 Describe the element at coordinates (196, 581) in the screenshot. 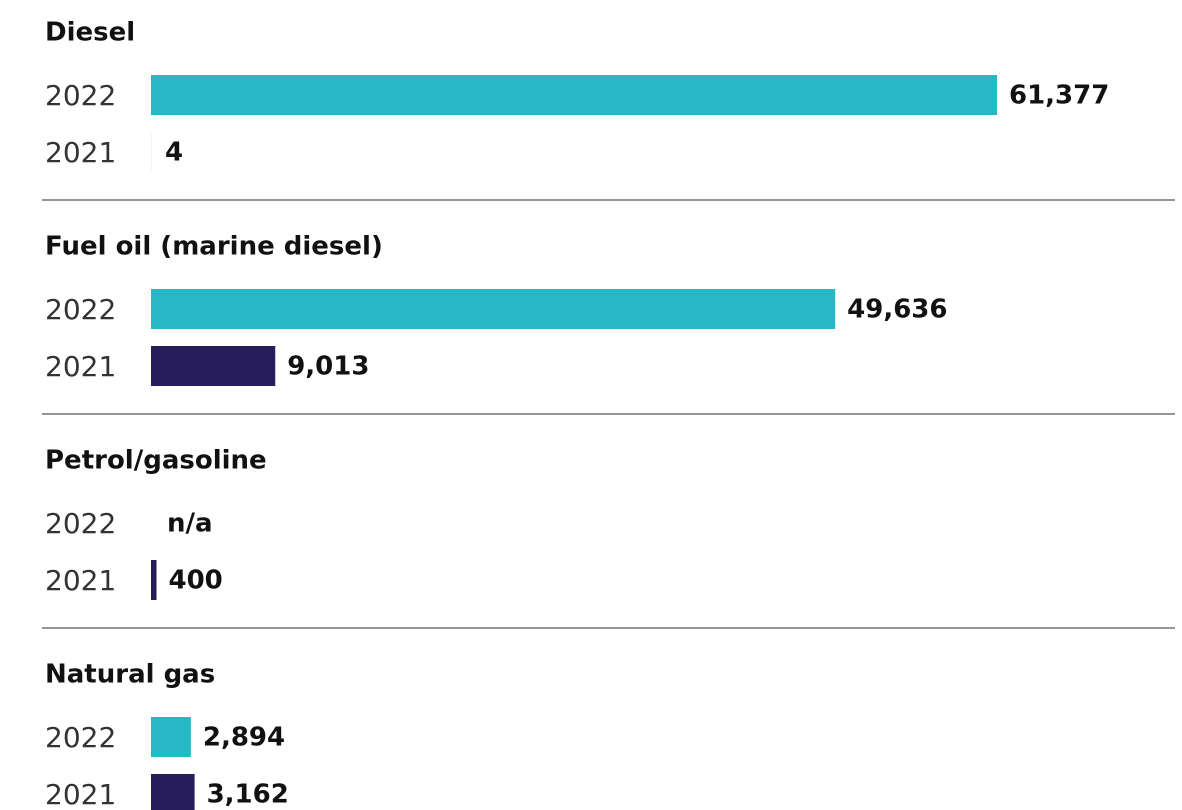

I see `value-label: 400` at that location.